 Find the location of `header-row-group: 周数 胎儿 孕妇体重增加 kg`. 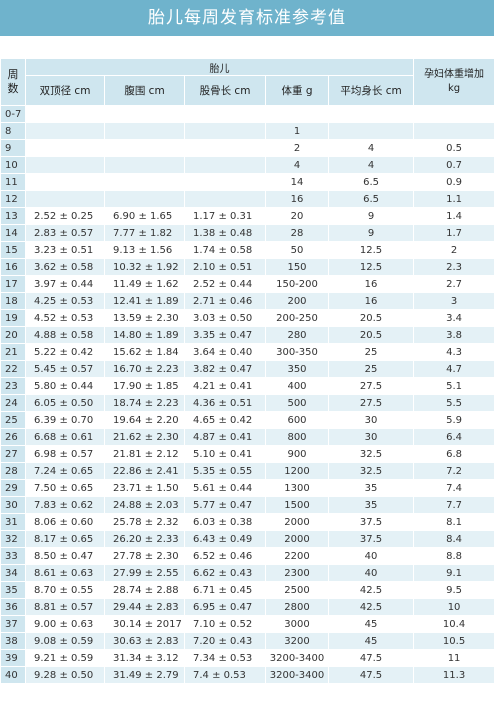

header-row-group: 周数 胎儿 孕妇体重增加 kg is located at coordinates (247, 82).